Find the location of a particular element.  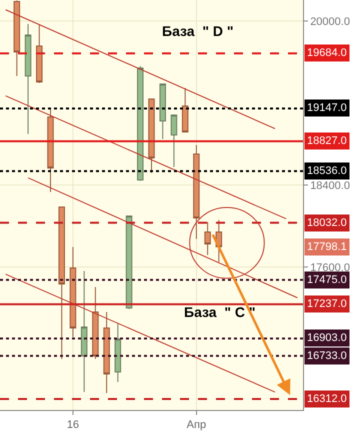

ref-line-label: 17237.0 is located at coordinates (327, 304).